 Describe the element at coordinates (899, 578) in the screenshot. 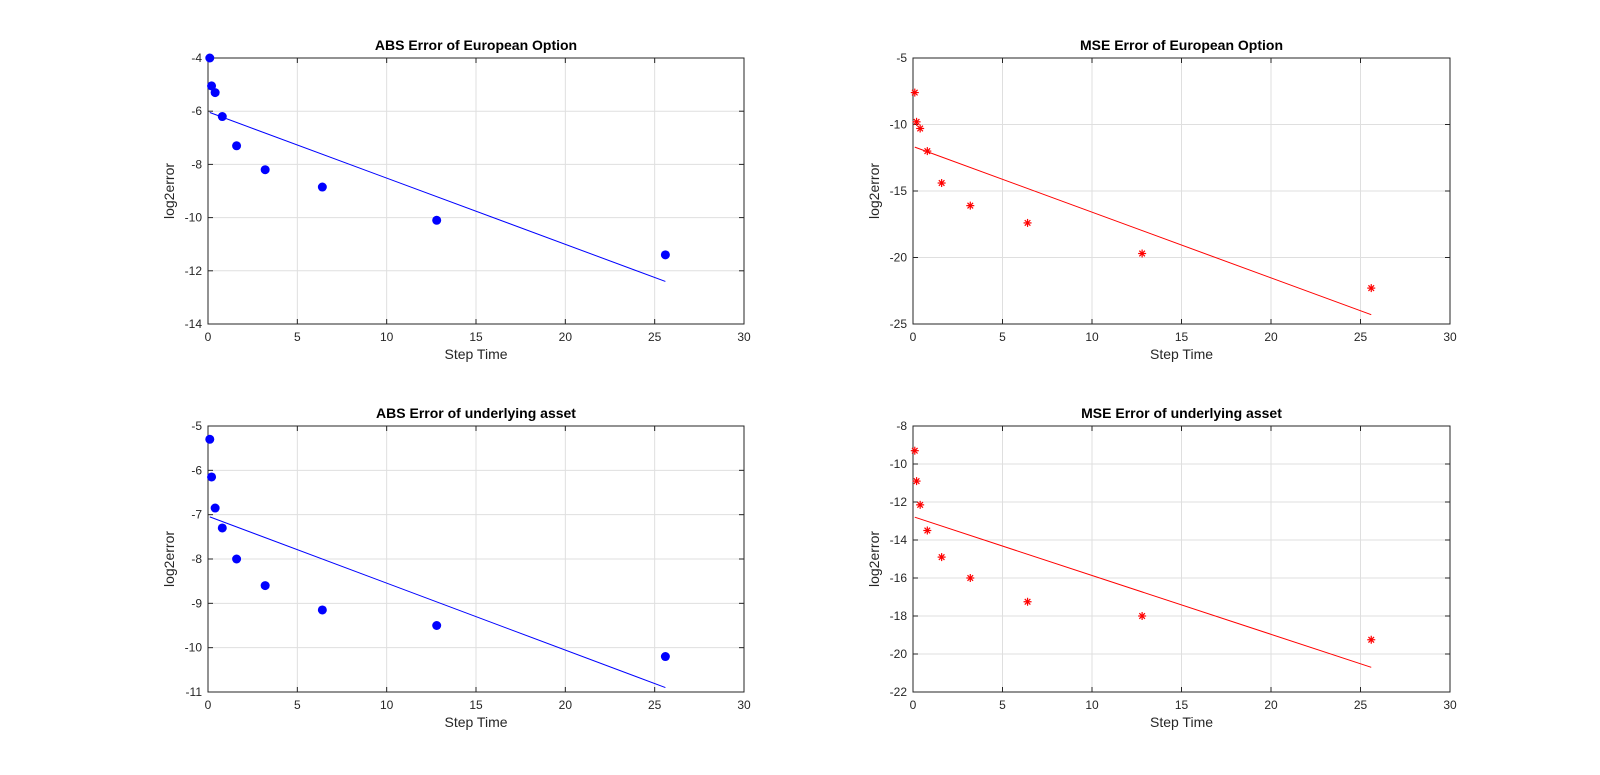

I see `y-tick-label: -16` at that location.